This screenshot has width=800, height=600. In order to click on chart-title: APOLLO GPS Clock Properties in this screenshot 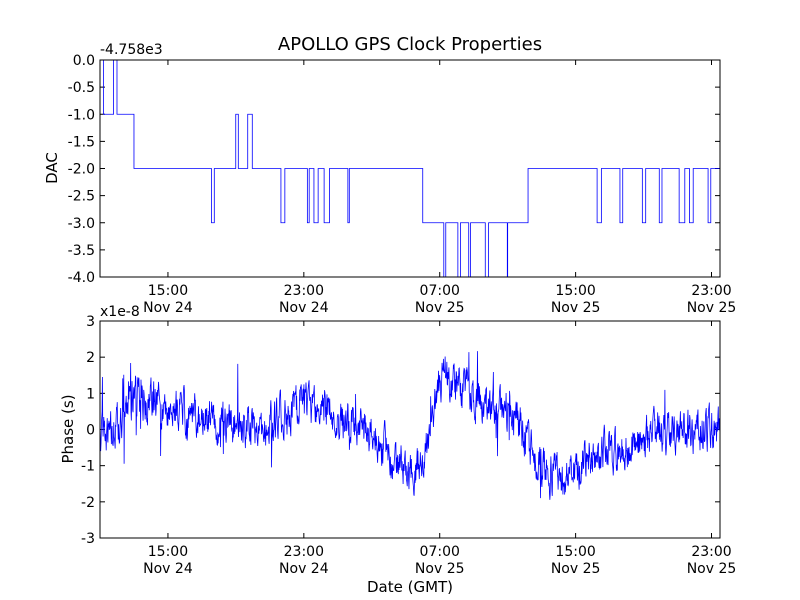, I will do `click(410, 44)`.